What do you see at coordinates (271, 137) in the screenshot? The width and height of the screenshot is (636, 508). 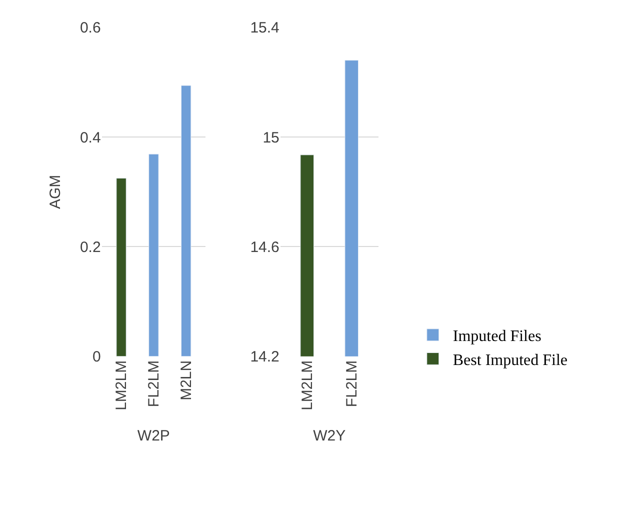 I see `y-tick-label: 15` at bounding box center [271, 137].